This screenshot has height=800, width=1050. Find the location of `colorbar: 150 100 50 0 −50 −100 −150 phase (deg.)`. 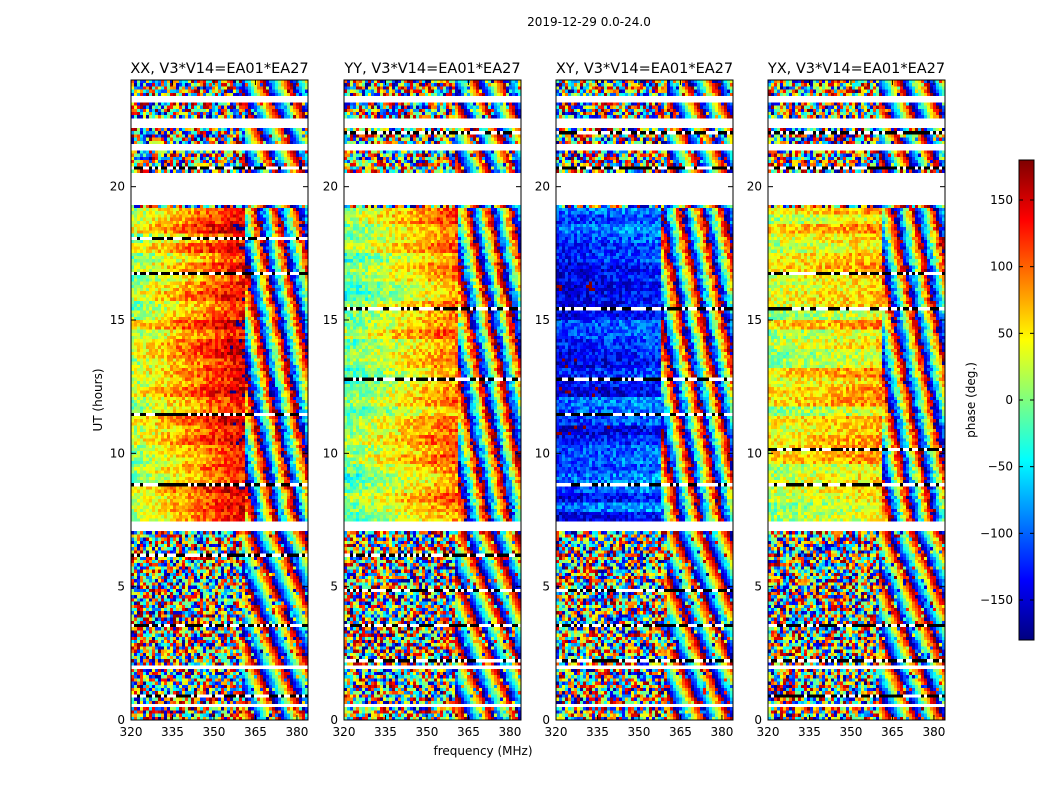

colorbar: 150 100 50 0 −50 −100 −150 phase (deg.) is located at coordinates (999, 400).